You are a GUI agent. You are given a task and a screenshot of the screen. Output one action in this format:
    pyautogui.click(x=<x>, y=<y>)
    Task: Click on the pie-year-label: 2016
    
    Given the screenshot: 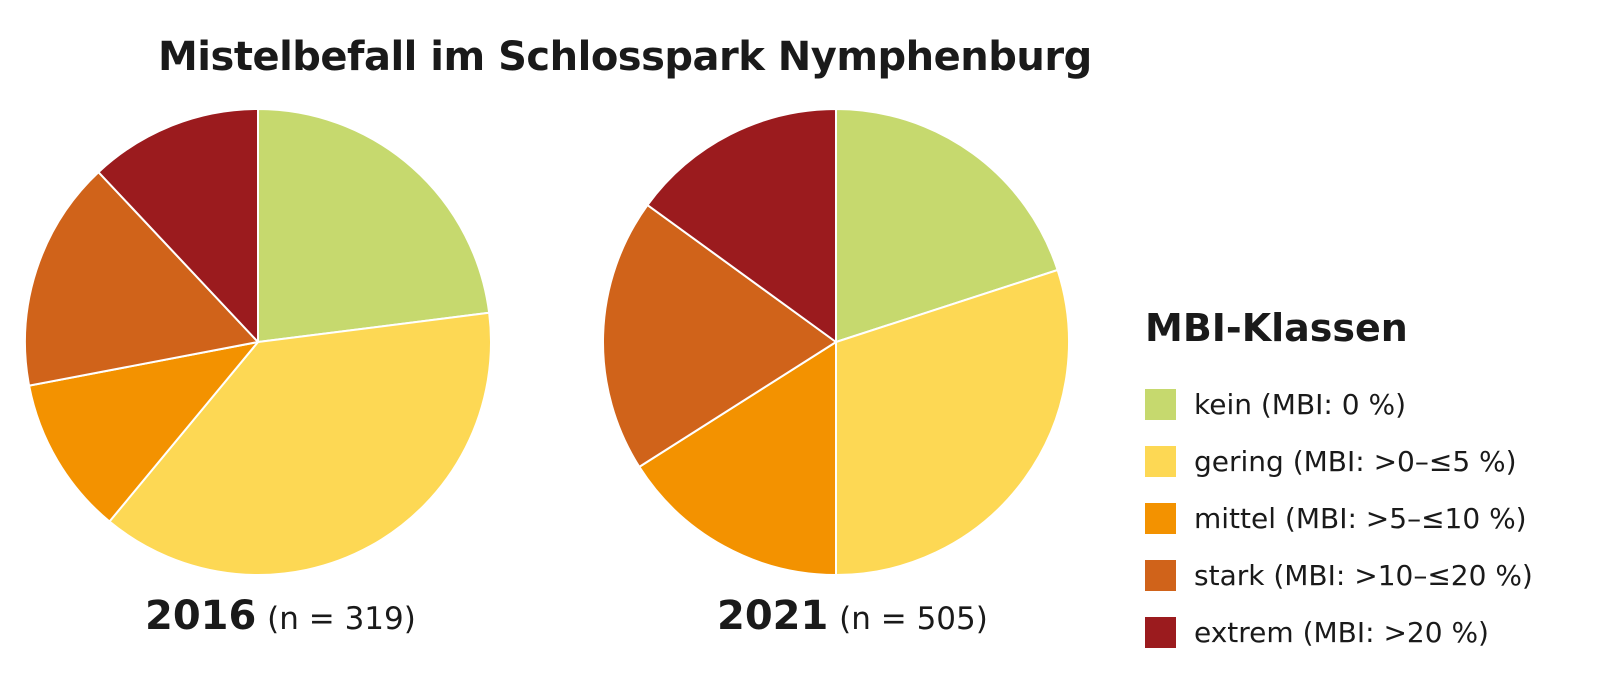 What is the action you would take?
    pyautogui.click(x=201, y=616)
    